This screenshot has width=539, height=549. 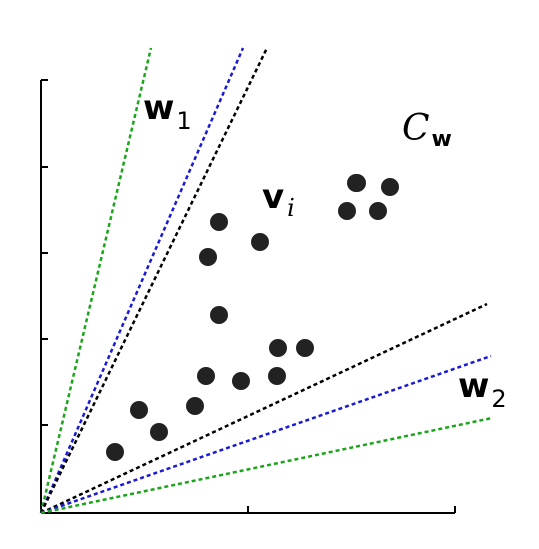 I want to click on label-w1: w1, so click(x=167, y=111).